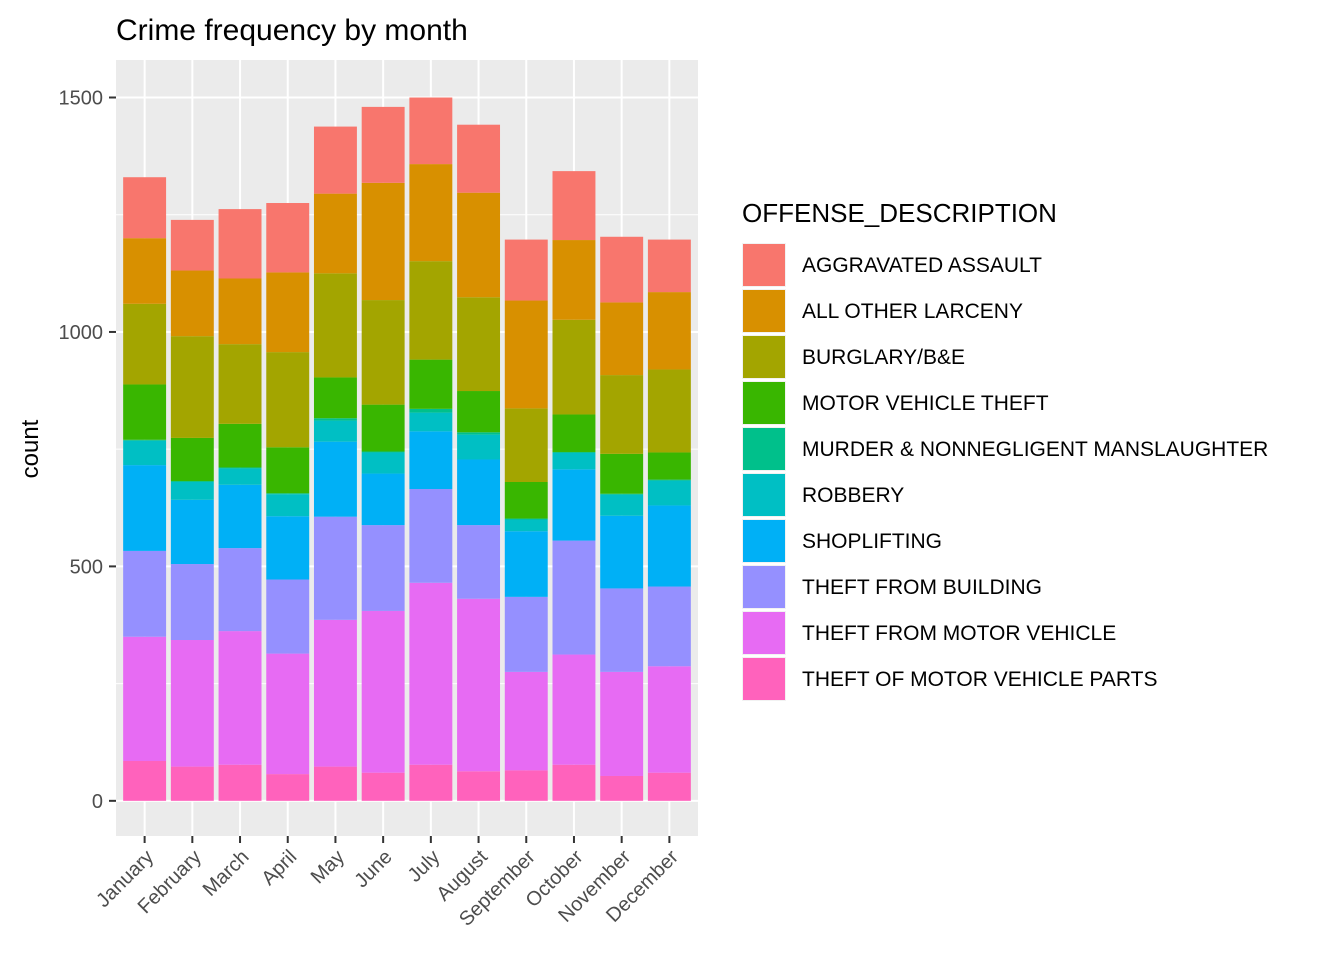 This screenshot has height=960, width=1344. What do you see at coordinates (97, 802) in the screenshot?
I see `y-tick-label: 0` at bounding box center [97, 802].